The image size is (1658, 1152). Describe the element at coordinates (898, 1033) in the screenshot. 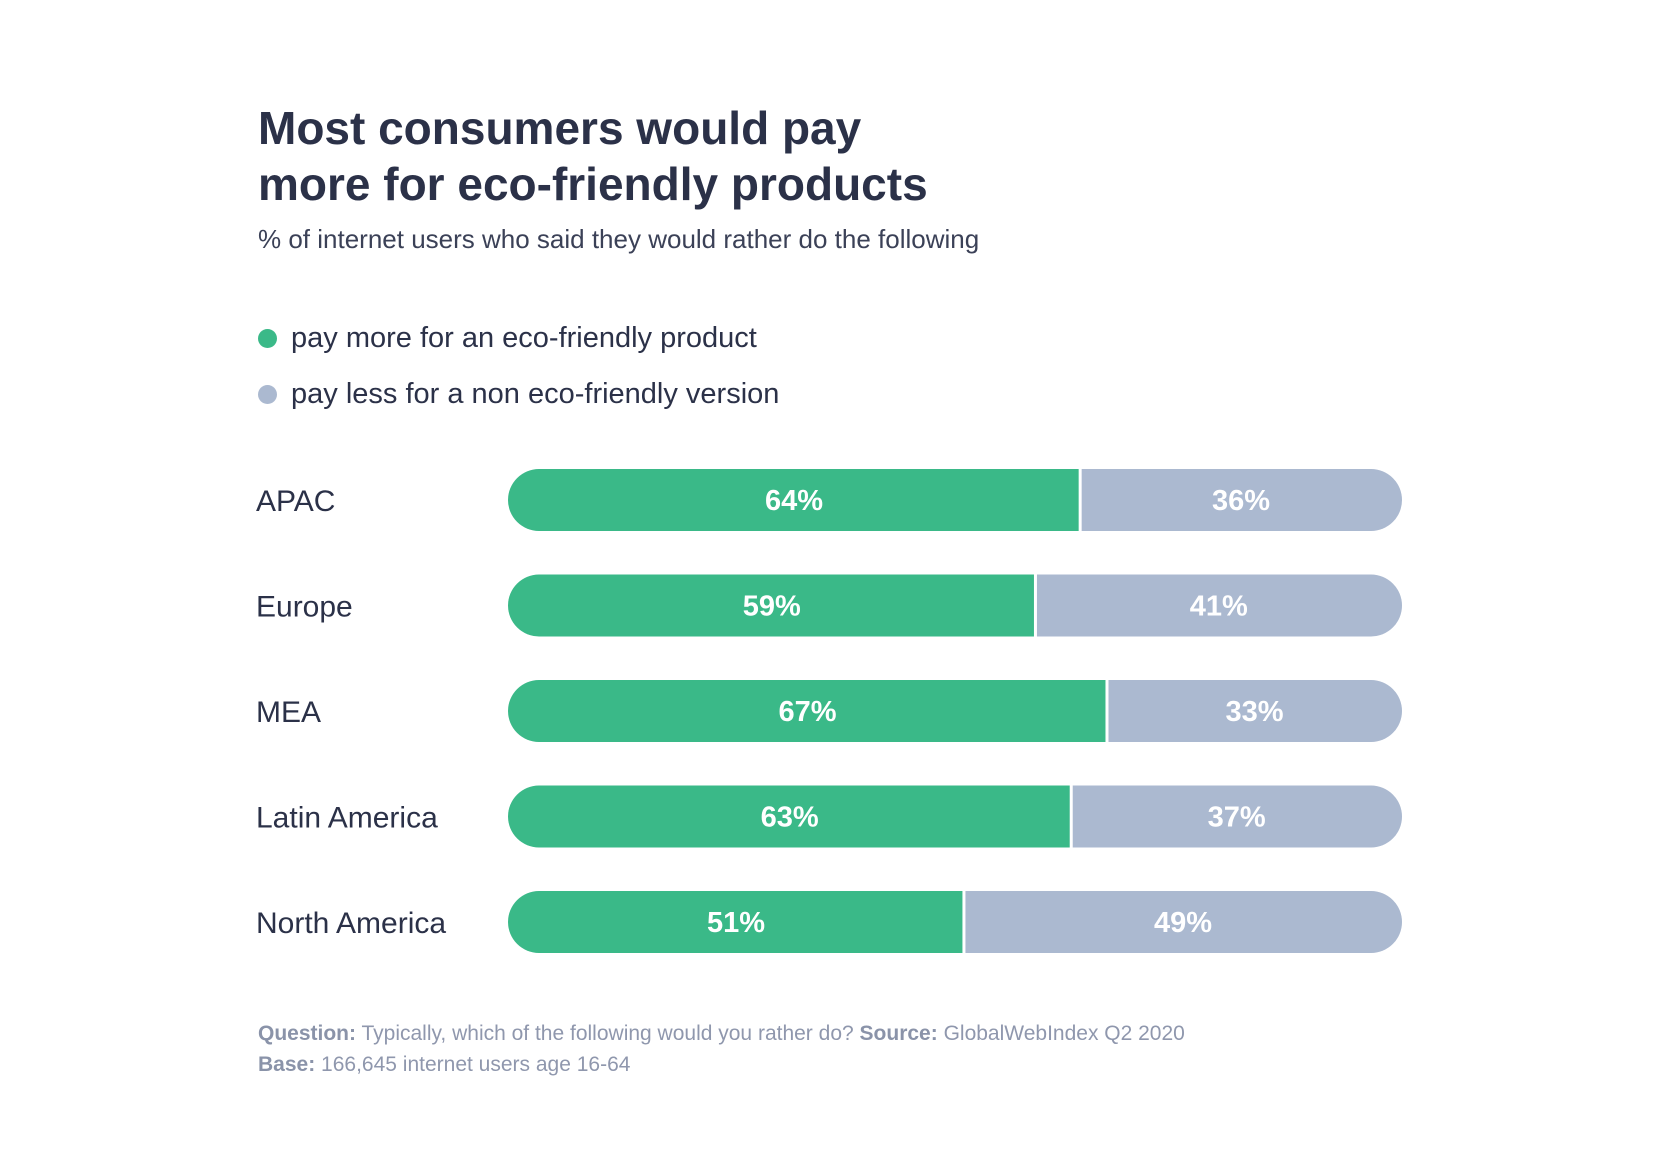

I see `footnote-source-label: Source:` at that location.